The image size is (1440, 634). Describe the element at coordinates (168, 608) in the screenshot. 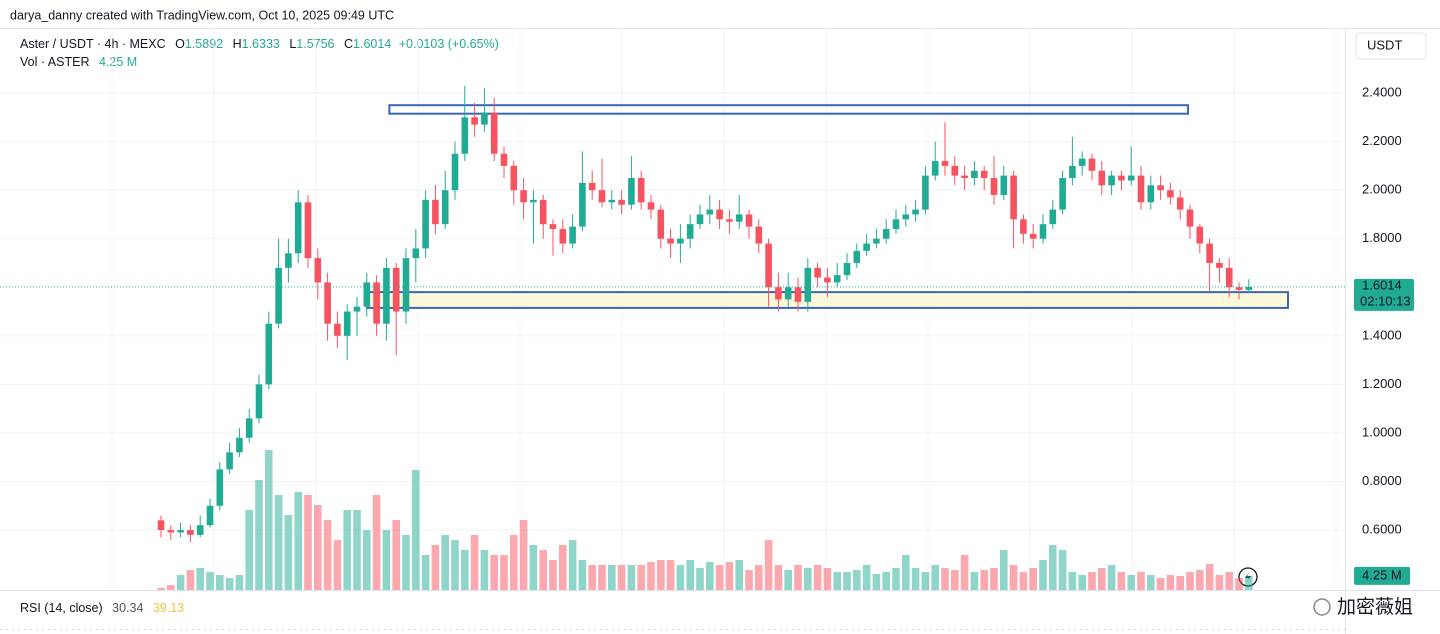

I see `rsi-ma-value: 39.13` at that location.